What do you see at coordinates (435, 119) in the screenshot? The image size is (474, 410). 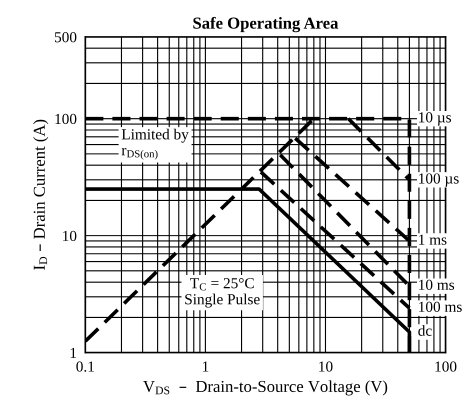 I see `series-label: 10 µs` at bounding box center [435, 119].